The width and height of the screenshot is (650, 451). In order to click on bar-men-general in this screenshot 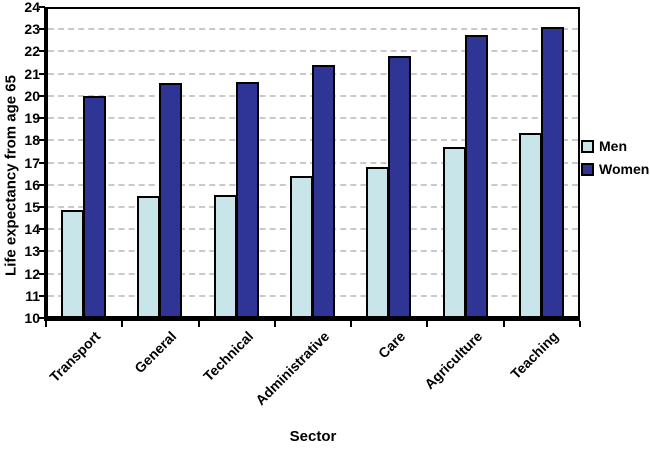, I will do `click(149, 256)`.